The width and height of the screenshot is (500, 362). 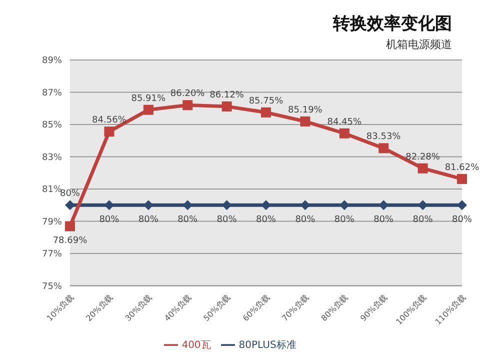 I want to click on y-tick-label: 89%, so click(x=52, y=61).